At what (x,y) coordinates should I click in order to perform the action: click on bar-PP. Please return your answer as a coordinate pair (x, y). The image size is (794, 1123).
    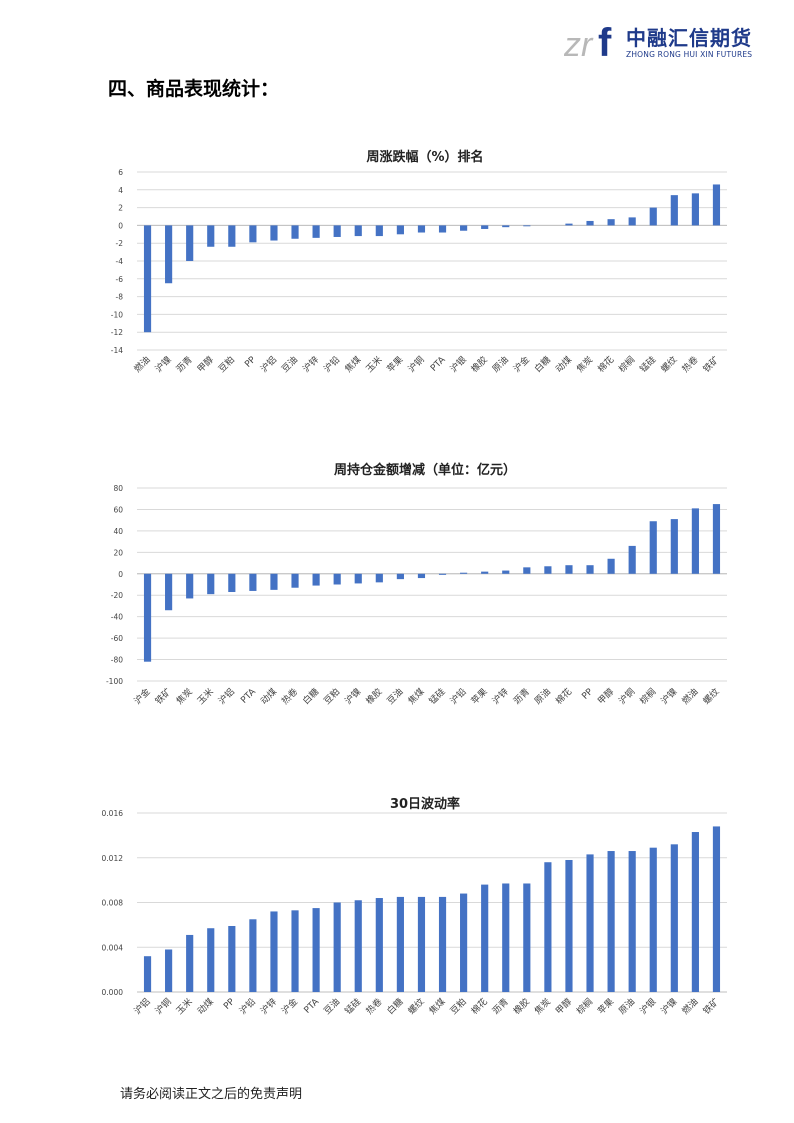
    Looking at the image, I should click on (590, 569).